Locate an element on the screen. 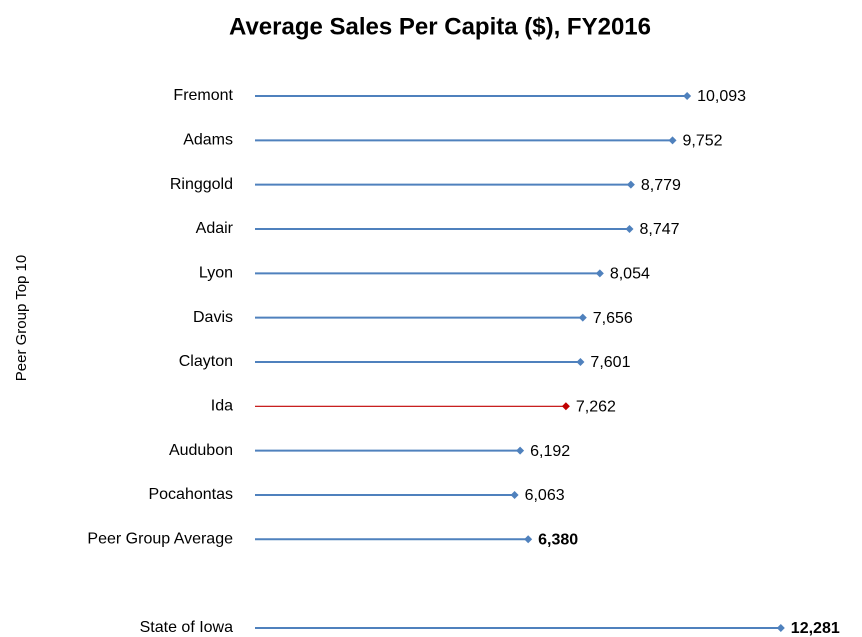  value-label: 7,656 is located at coordinates (613, 318).